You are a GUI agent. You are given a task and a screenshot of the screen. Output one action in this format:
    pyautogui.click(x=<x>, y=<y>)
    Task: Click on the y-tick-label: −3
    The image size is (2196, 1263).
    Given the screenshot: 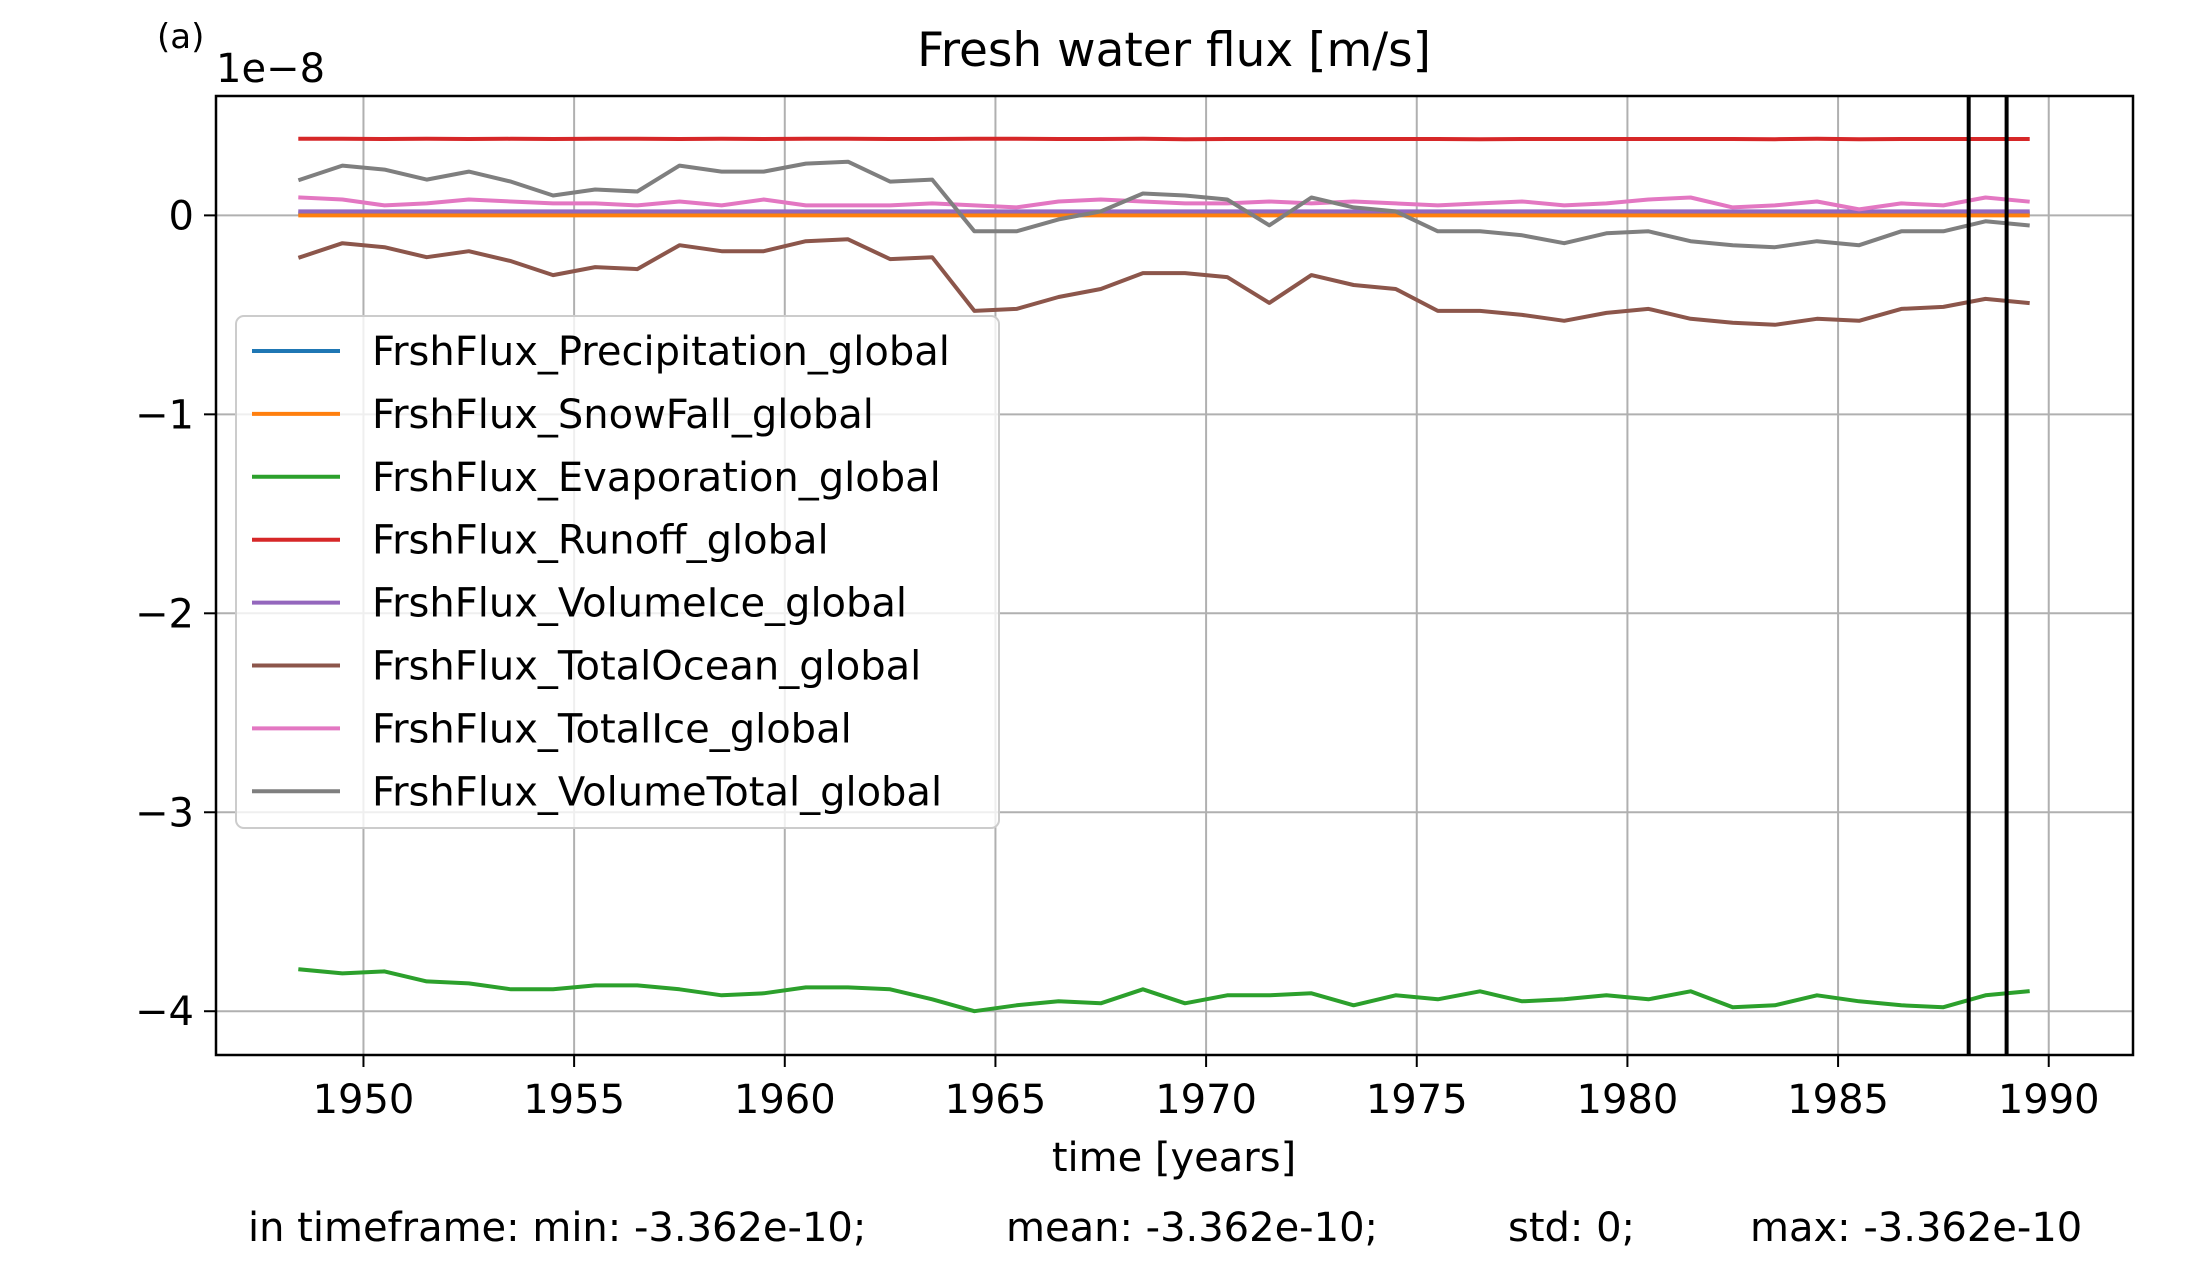 What is the action you would take?
    pyautogui.click(x=164, y=813)
    